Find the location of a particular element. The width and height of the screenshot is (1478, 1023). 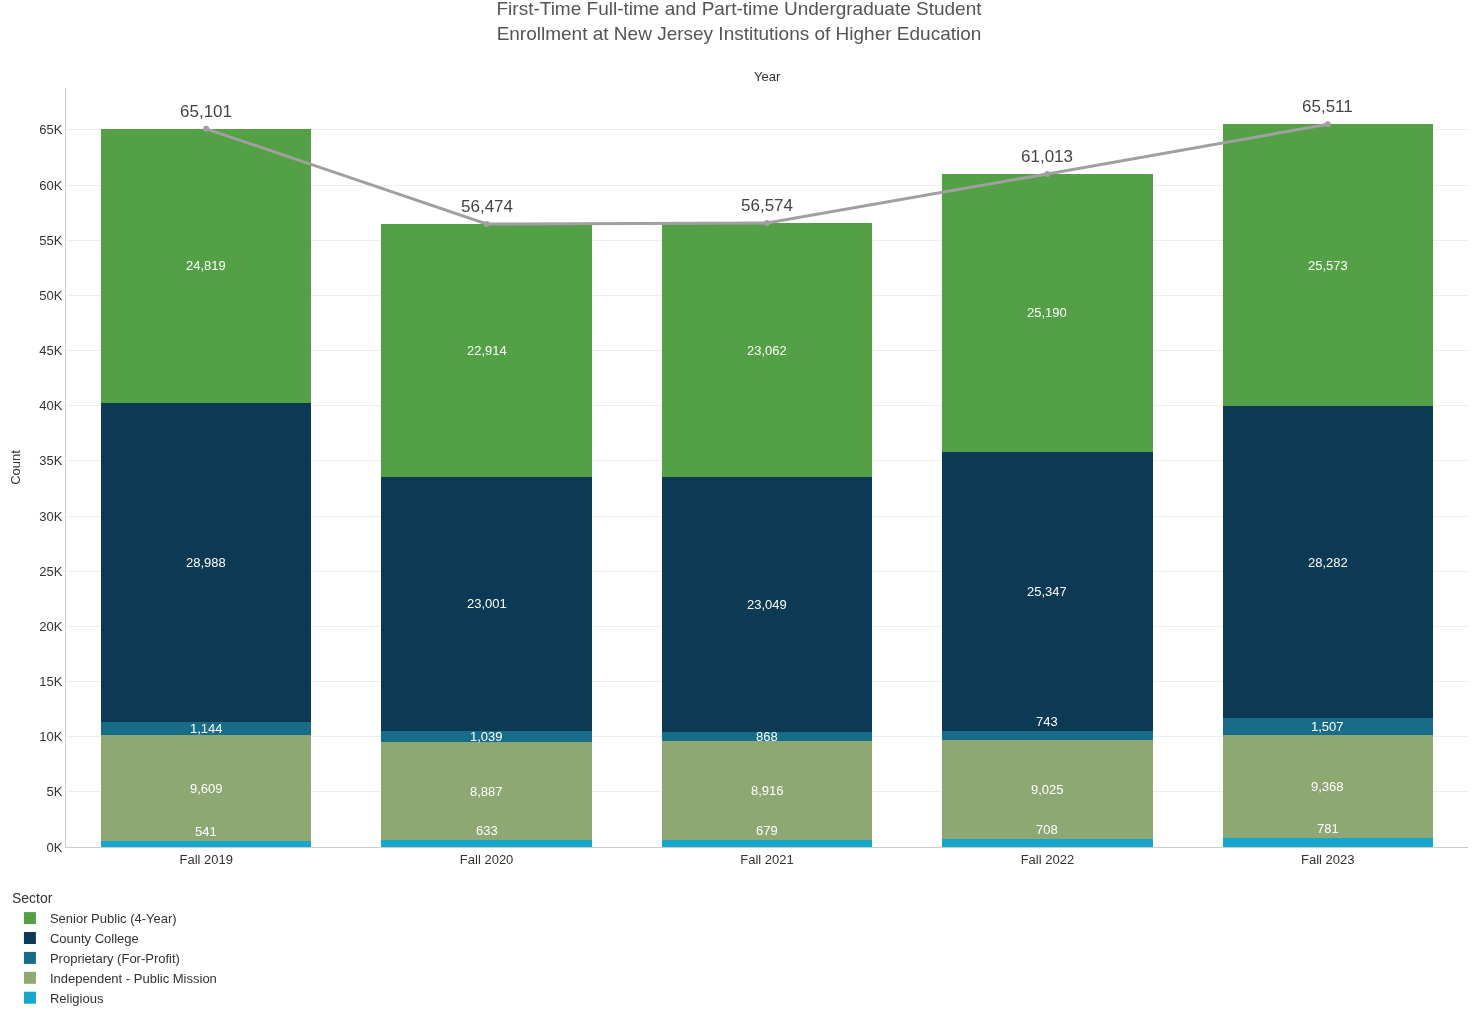

legend-label: Proprietary (For-Profit) is located at coordinates (114, 958).